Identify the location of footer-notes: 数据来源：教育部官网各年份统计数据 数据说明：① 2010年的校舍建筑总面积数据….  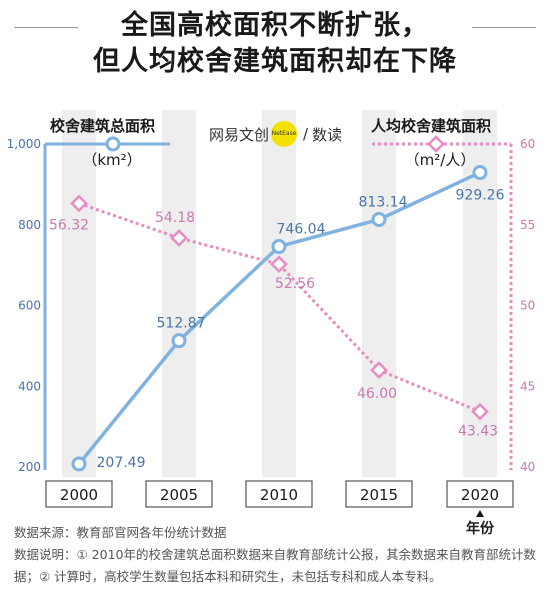
(279, 555).